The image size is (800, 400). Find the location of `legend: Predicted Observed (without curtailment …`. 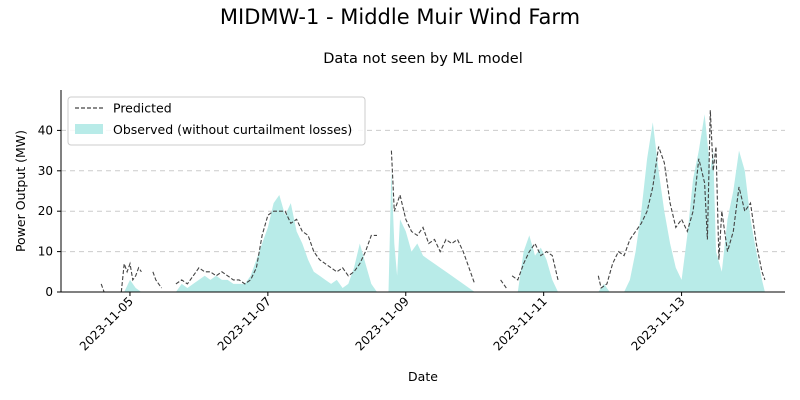

legend: Predicted Observed (without curtailment … is located at coordinates (216, 121).